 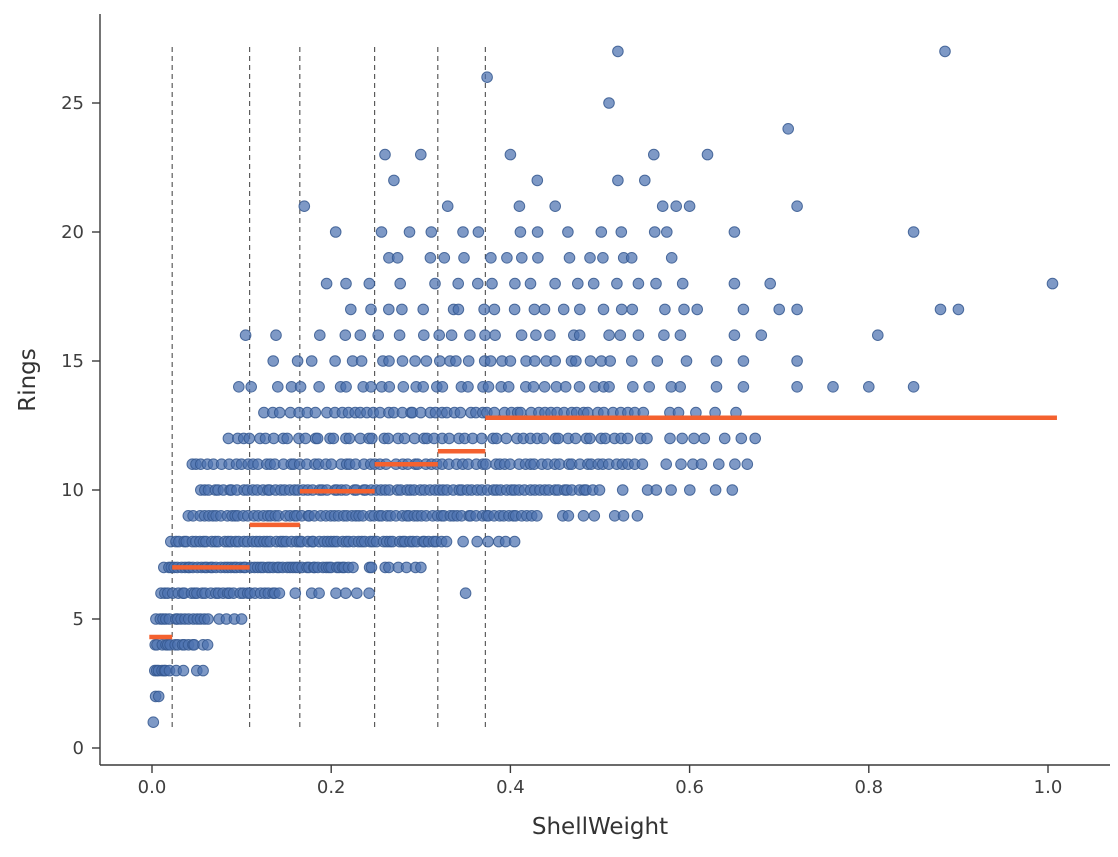 I want to click on x-tick-label: 0.8, so click(x=868, y=787).